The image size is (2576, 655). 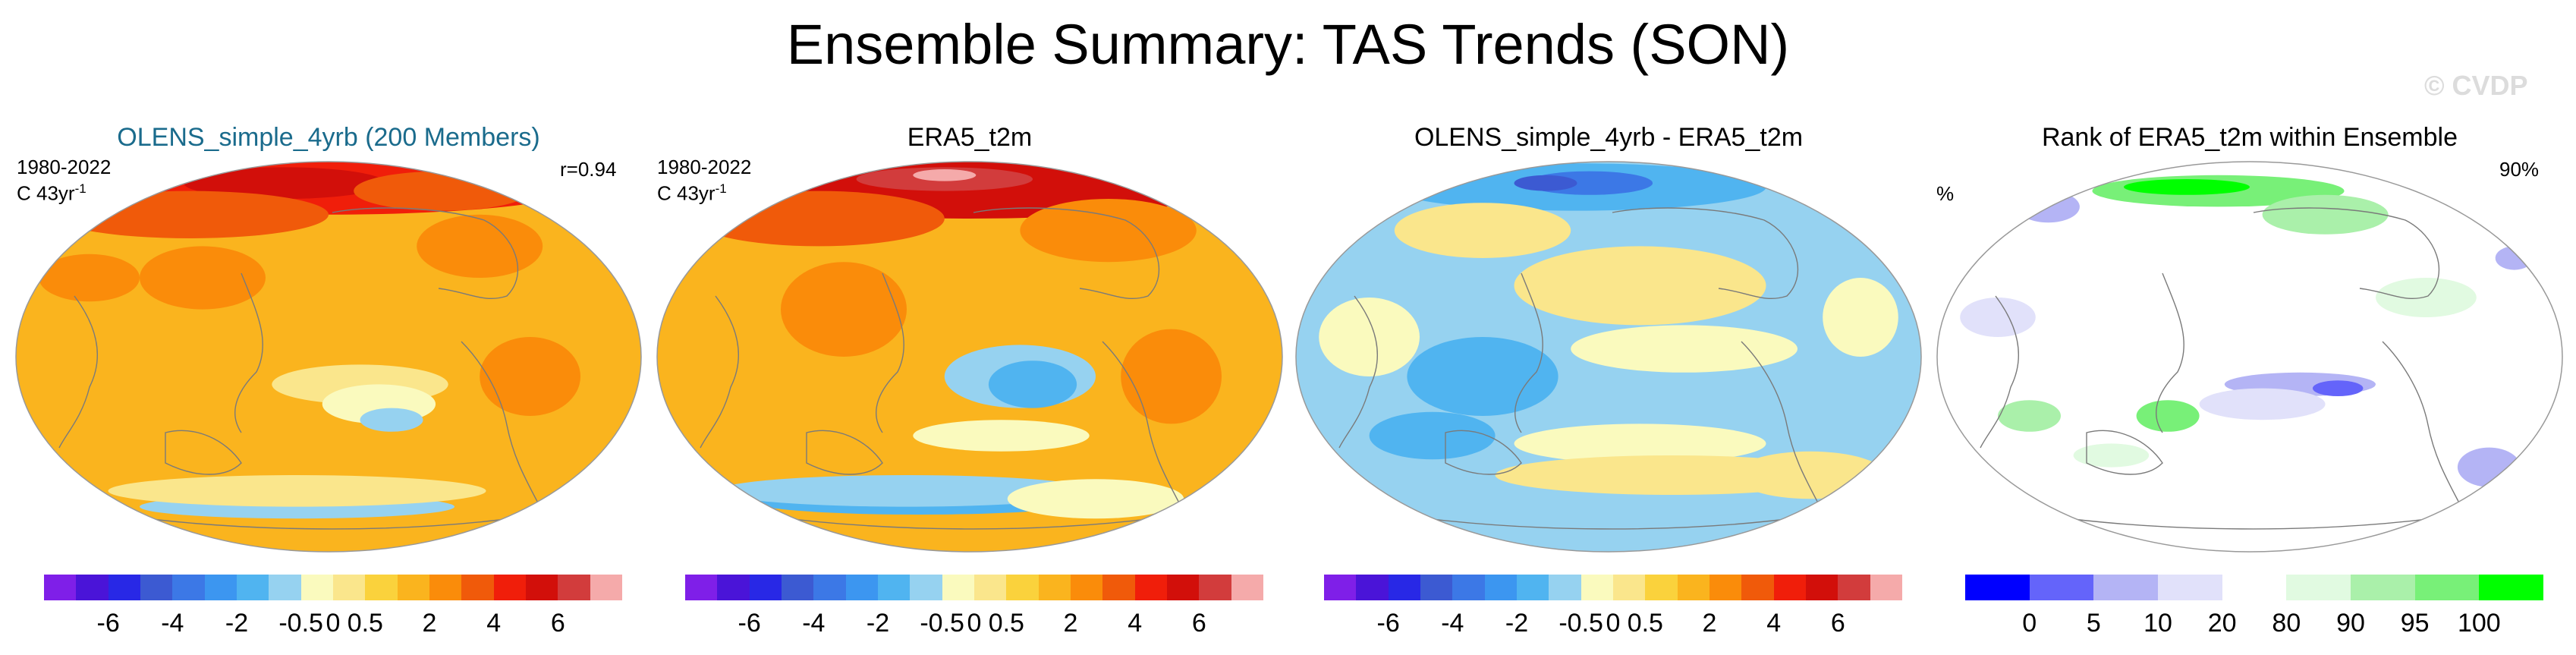 I want to click on colorbar-tick-label: 20, so click(x=2222, y=623).